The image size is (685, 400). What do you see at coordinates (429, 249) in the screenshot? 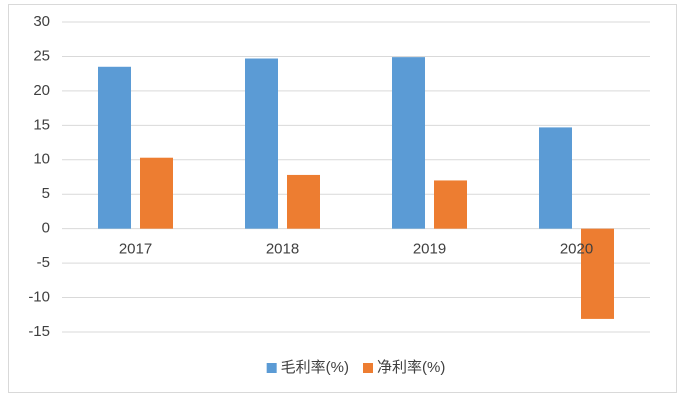
I see `x-tick-label: 2019` at bounding box center [429, 249].